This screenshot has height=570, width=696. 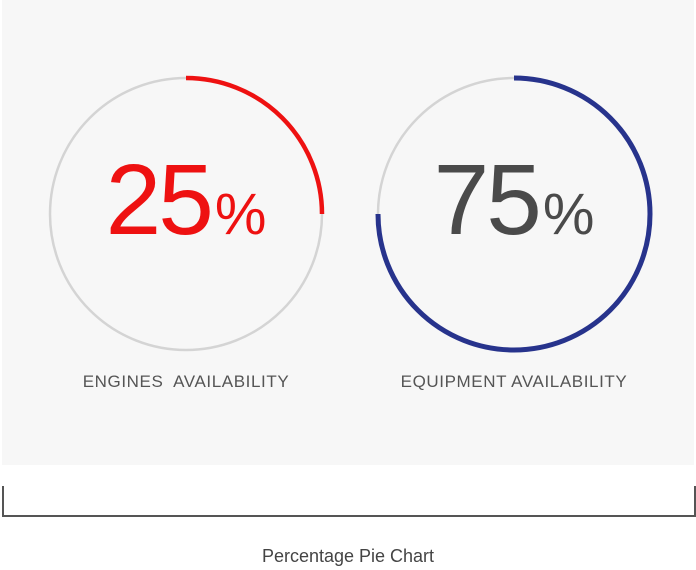 What do you see at coordinates (349, 501) in the screenshot?
I see `bracket-line` at bounding box center [349, 501].